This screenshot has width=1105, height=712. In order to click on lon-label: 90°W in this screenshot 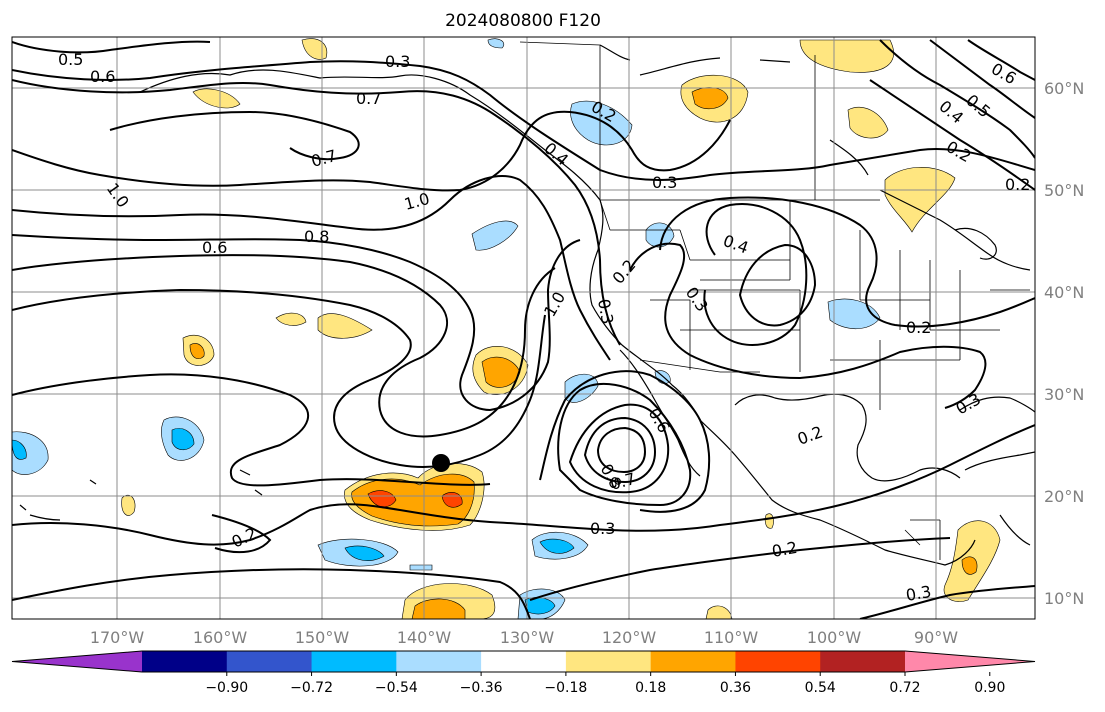, I will do `click(936, 637)`.